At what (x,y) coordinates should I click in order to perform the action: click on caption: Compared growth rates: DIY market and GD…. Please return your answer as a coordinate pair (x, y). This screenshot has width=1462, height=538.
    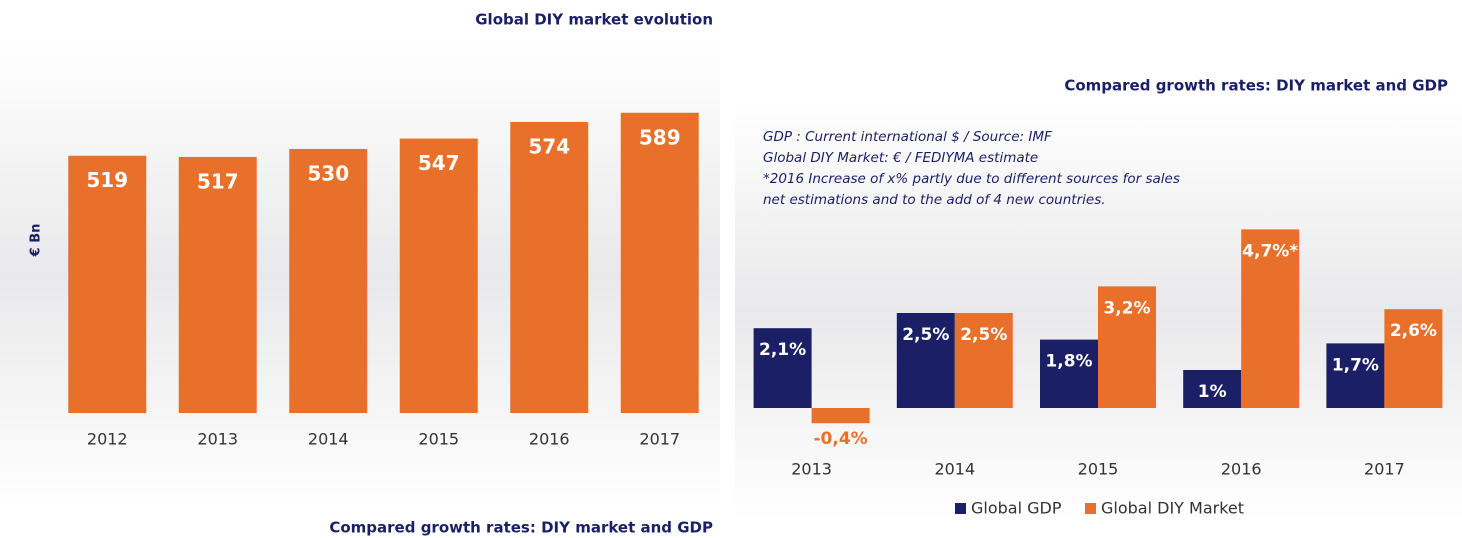
    Looking at the image, I should click on (521, 528).